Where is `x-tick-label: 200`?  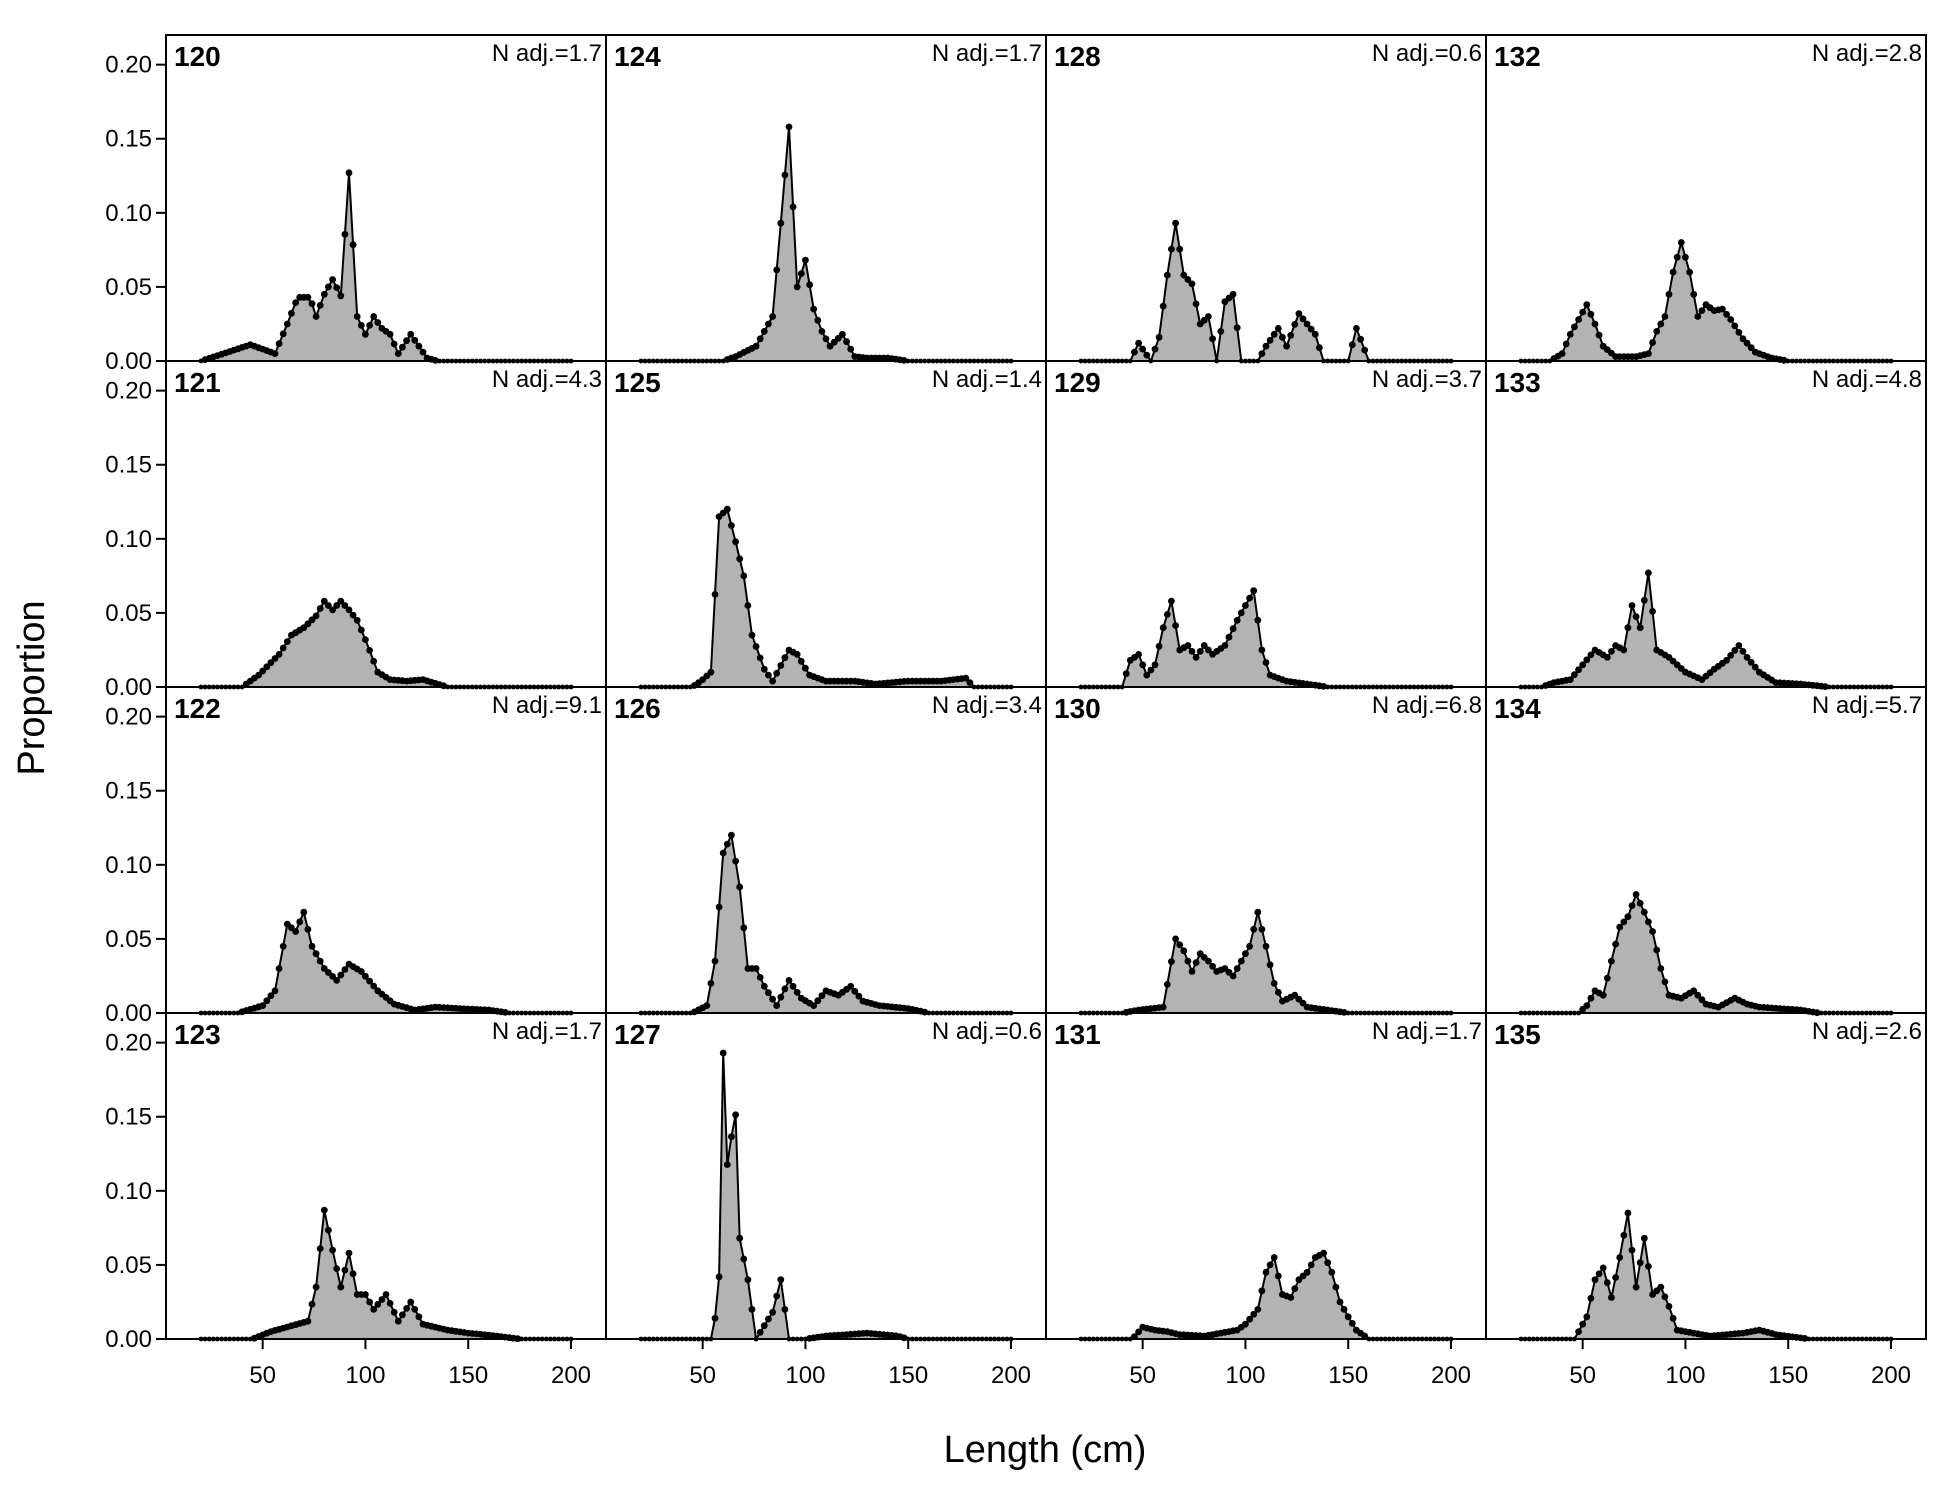 x-tick-label: 200 is located at coordinates (1891, 1375).